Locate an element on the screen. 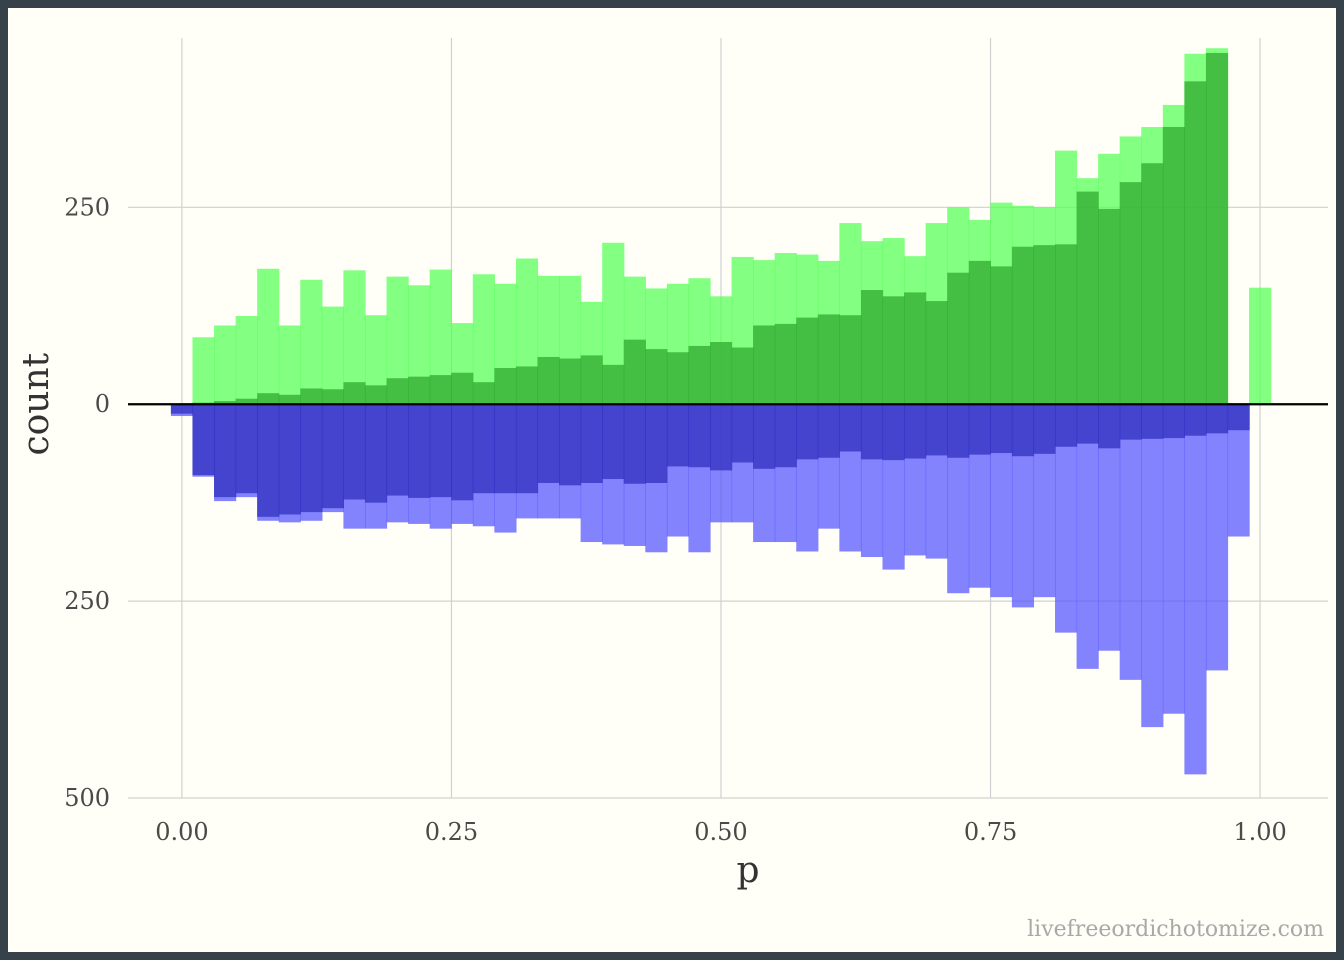 This screenshot has height=960, width=1344. bar-s1-b40 is located at coordinates (1044, 325).